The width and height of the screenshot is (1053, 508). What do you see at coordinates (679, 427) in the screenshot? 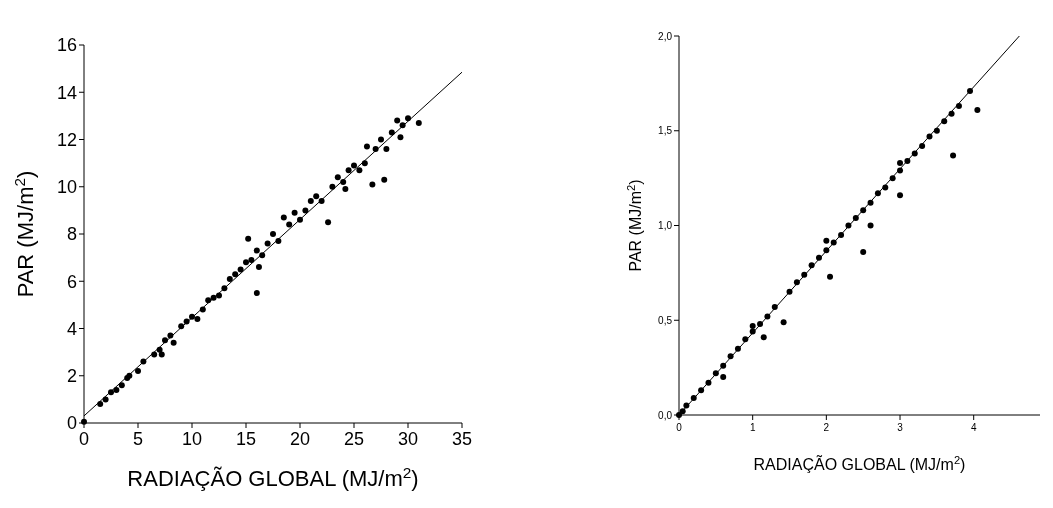
I see `x-tick-label: 0` at bounding box center [679, 427].